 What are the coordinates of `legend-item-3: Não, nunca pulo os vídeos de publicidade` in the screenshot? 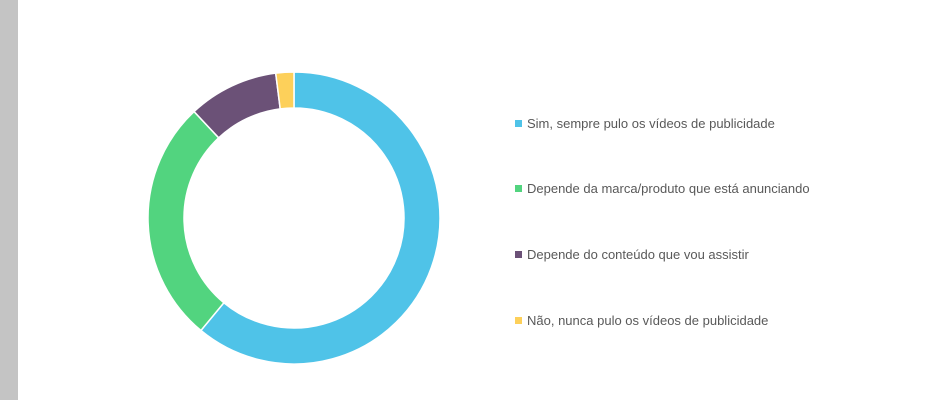 It's located at (641, 320).